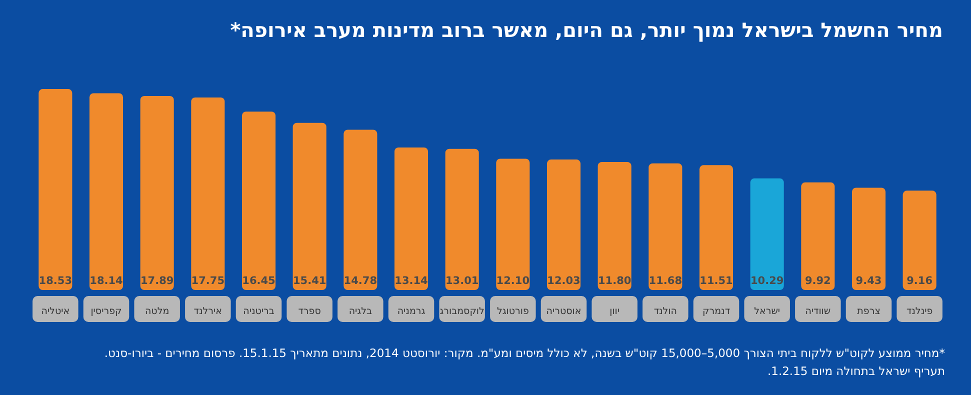 This screenshot has height=395, width=971. What do you see at coordinates (309, 311) in the screenshot?
I see `x-tick-label: ספרד` at bounding box center [309, 311].